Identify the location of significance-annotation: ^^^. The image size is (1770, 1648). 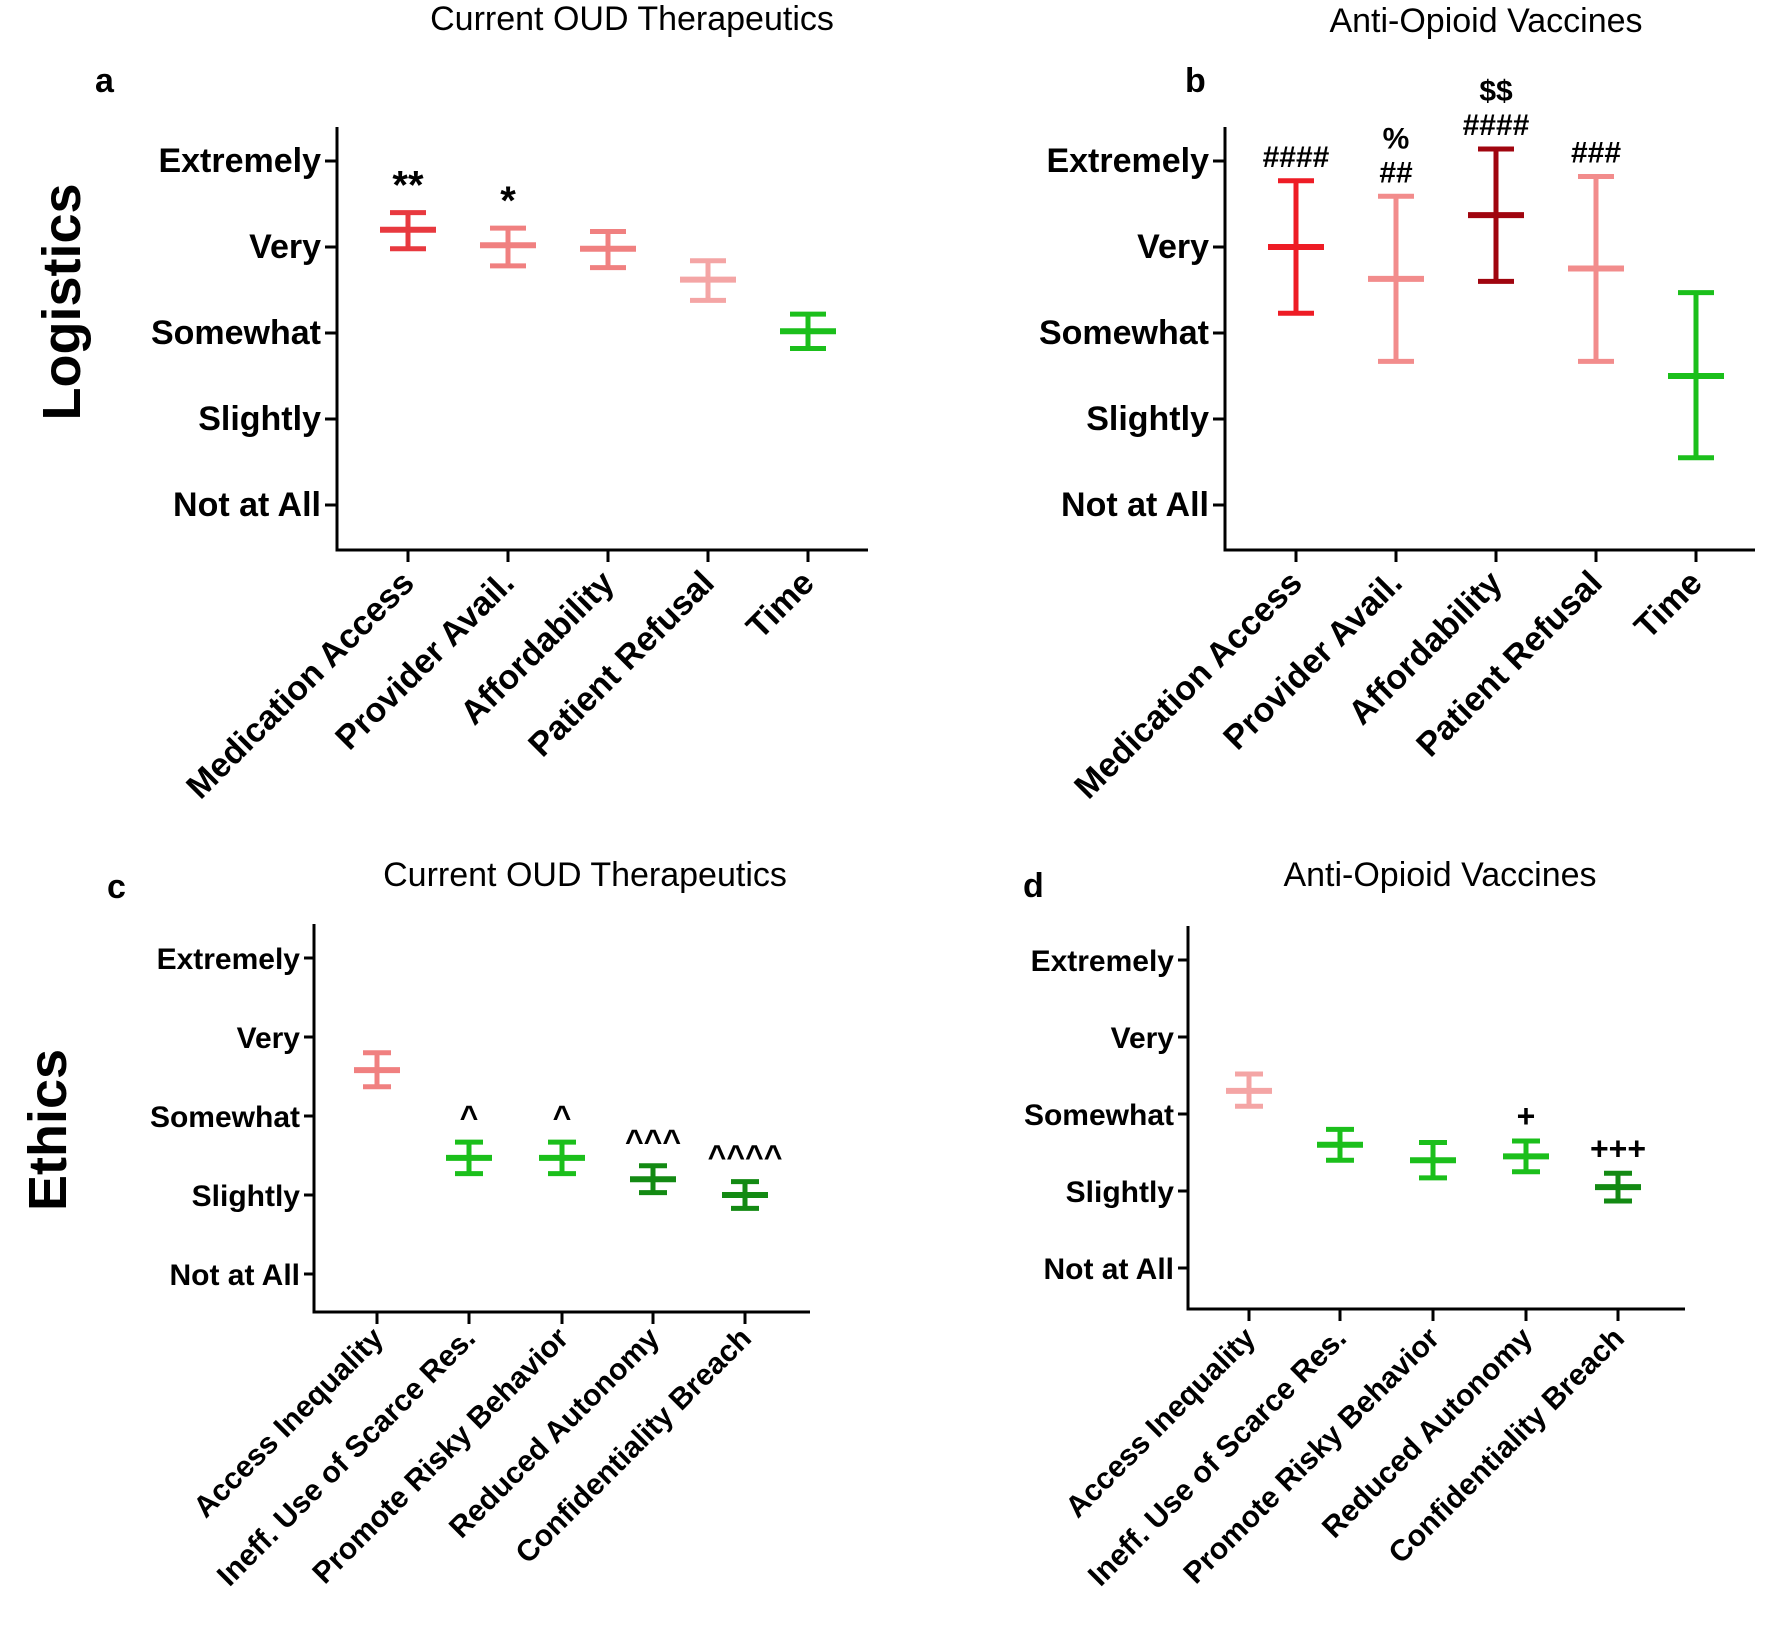
(653, 1141).